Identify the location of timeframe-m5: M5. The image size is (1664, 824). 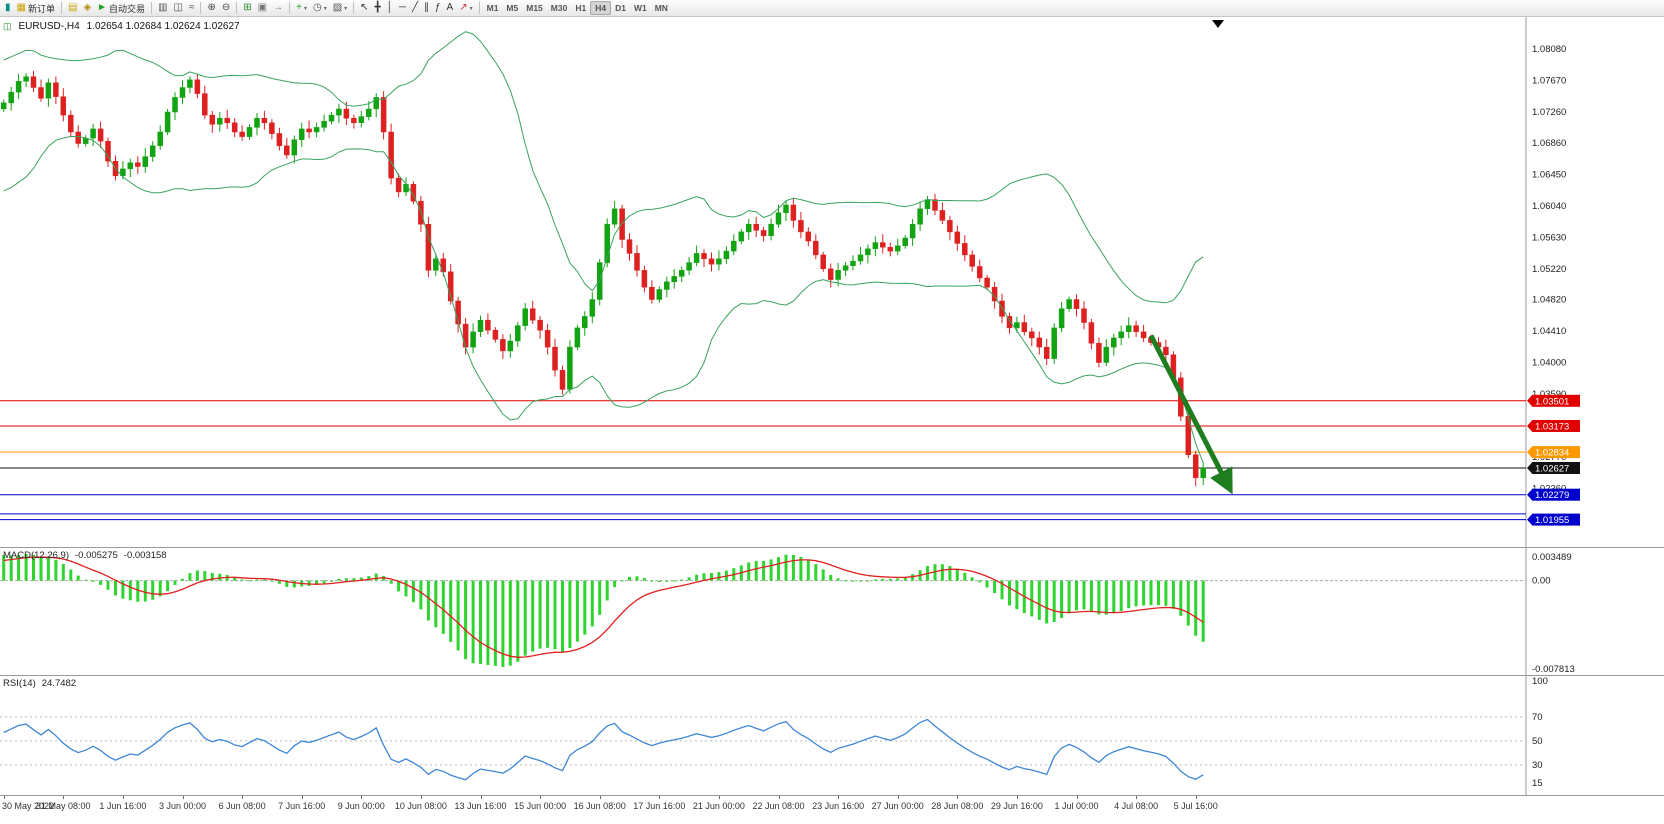
(512, 8).